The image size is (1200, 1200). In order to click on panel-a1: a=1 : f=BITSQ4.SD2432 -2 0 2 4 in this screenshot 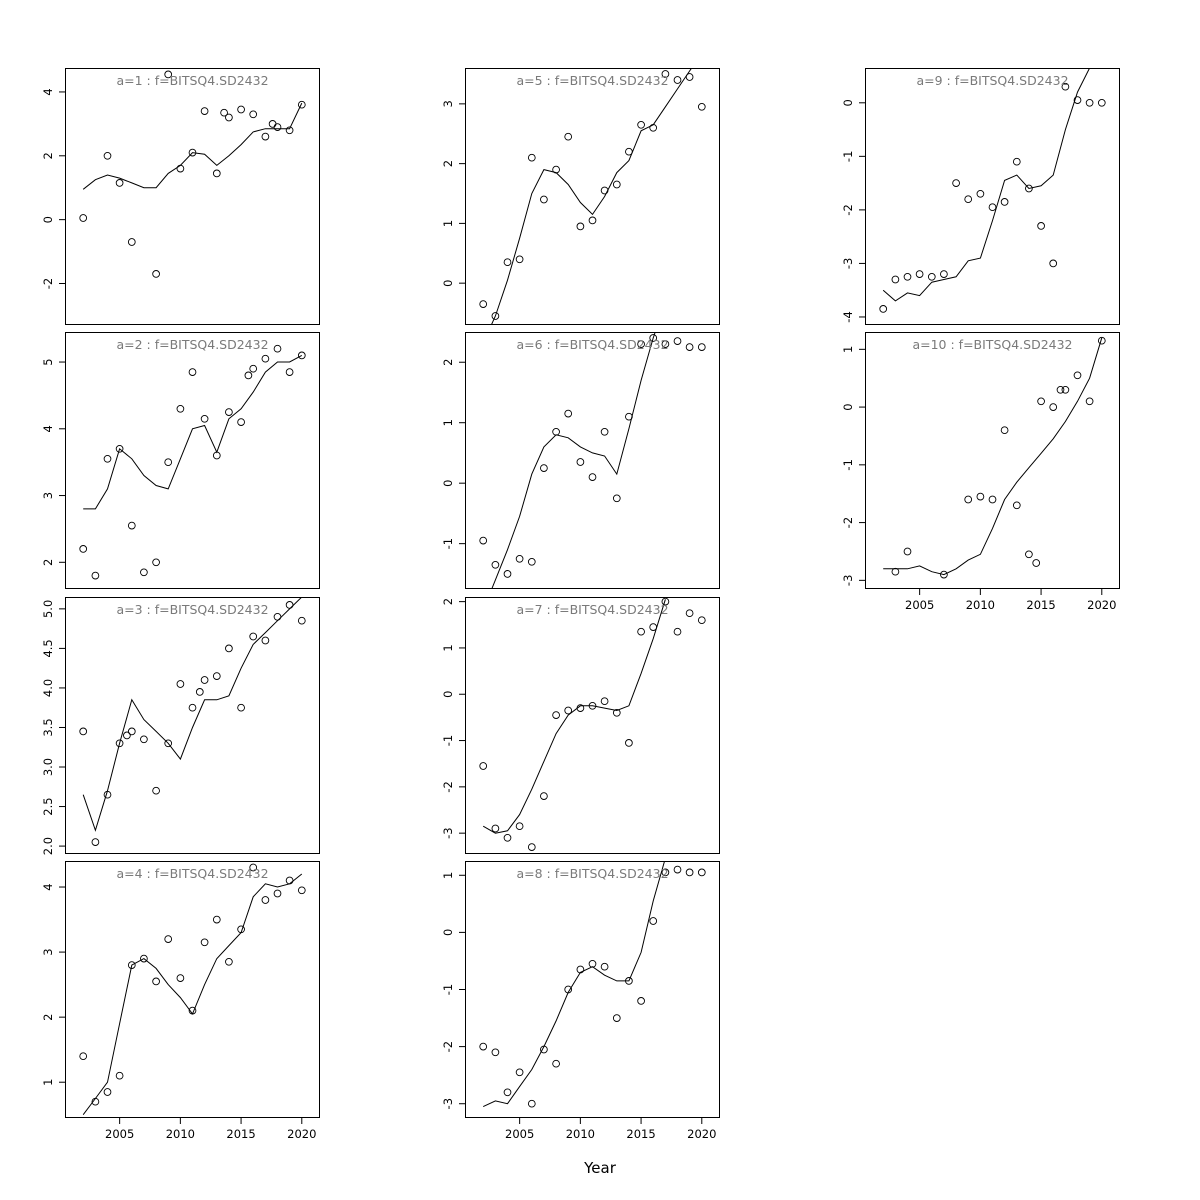, I will do `click(180, 196)`.